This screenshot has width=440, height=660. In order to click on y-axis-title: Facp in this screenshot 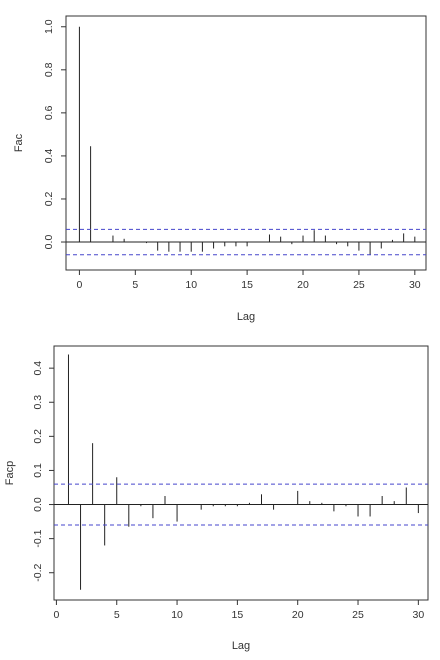, I will do `click(10, 473)`.